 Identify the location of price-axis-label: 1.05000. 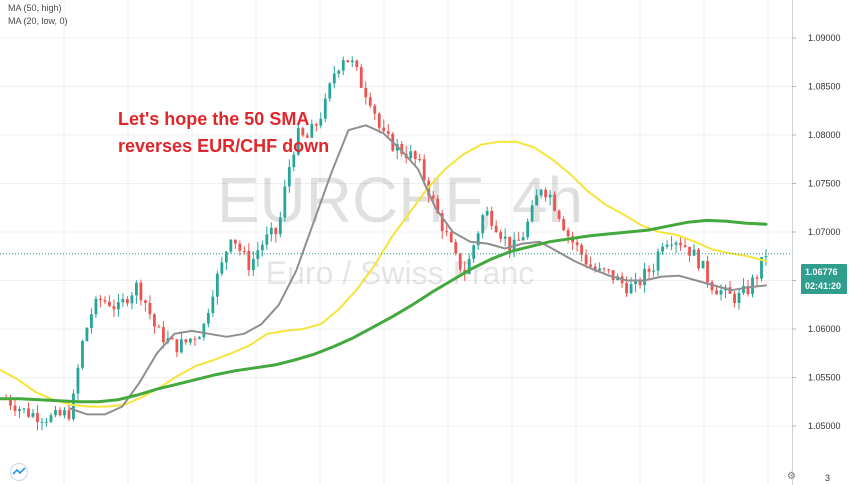
(824, 426).